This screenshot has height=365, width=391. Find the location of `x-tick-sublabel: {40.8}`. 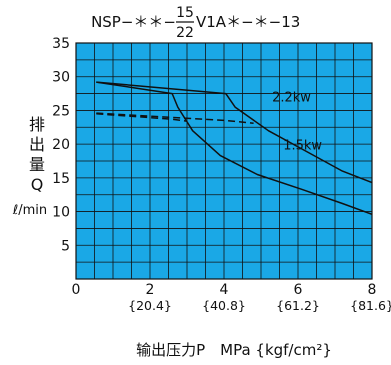

x-tick-sublabel: {40.8} is located at coordinates (224, 305).